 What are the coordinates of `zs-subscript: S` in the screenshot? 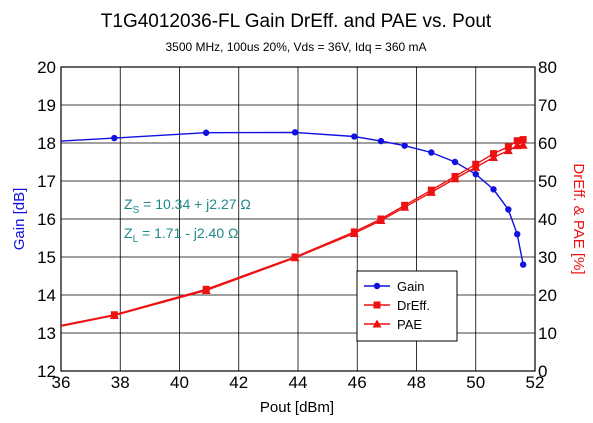 It's located at (136, 210).